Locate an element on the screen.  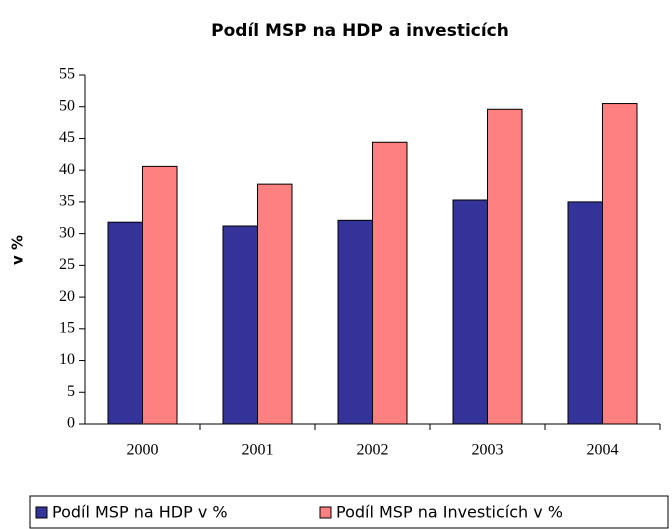
y-tick-label: 40 is located at coordinates (67, 169).